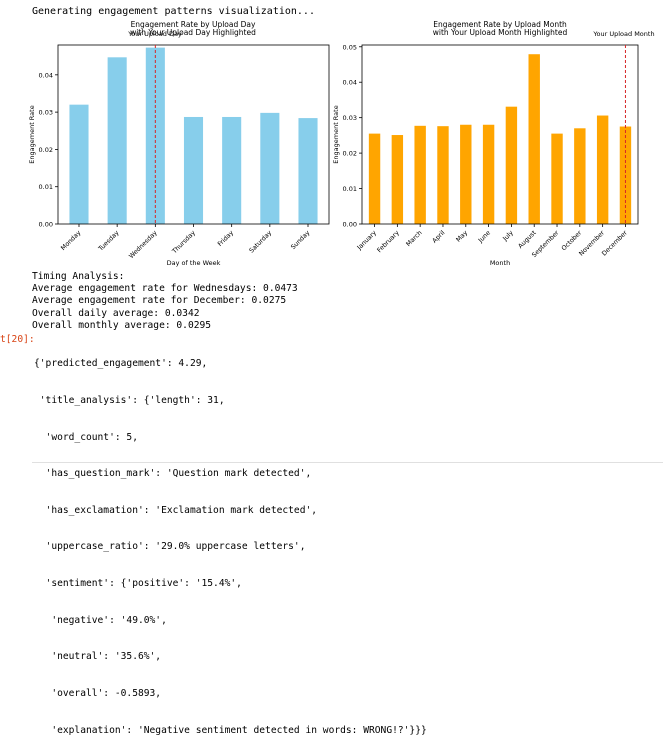 The width and height of the screenshot is (663, 749). I want to click on timing-header: Timing Analysis:, so click(78, 276).